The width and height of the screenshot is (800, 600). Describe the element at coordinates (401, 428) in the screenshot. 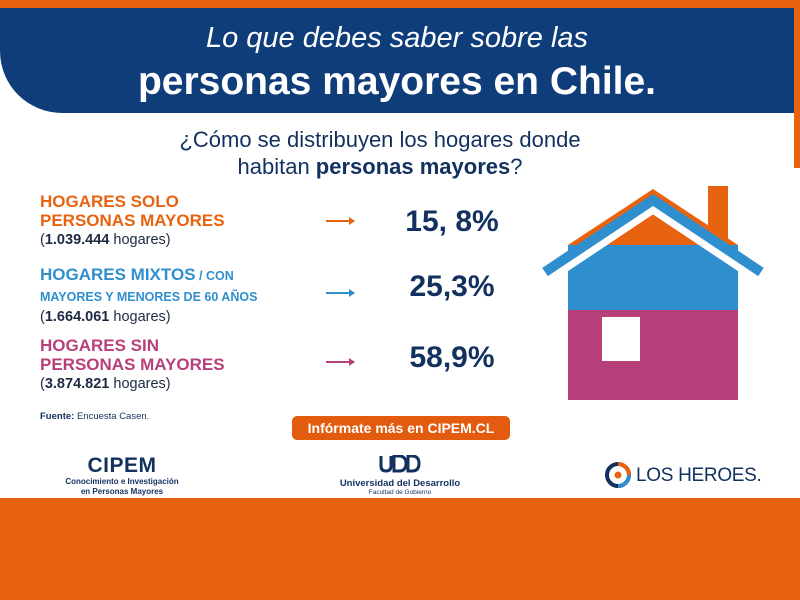

I see `cipem-link-button: Infórmate más en CIPEM.CL` at that location.